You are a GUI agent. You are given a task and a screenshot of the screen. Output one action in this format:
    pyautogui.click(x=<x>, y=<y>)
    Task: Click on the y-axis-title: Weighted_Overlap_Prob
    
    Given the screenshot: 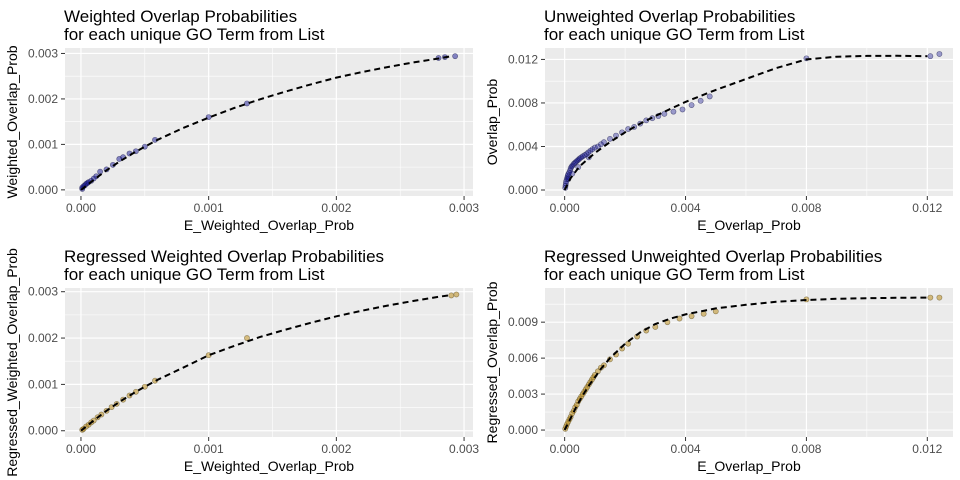 What is the action you would take?
    pyautogui.click(x=12, y=121)
    